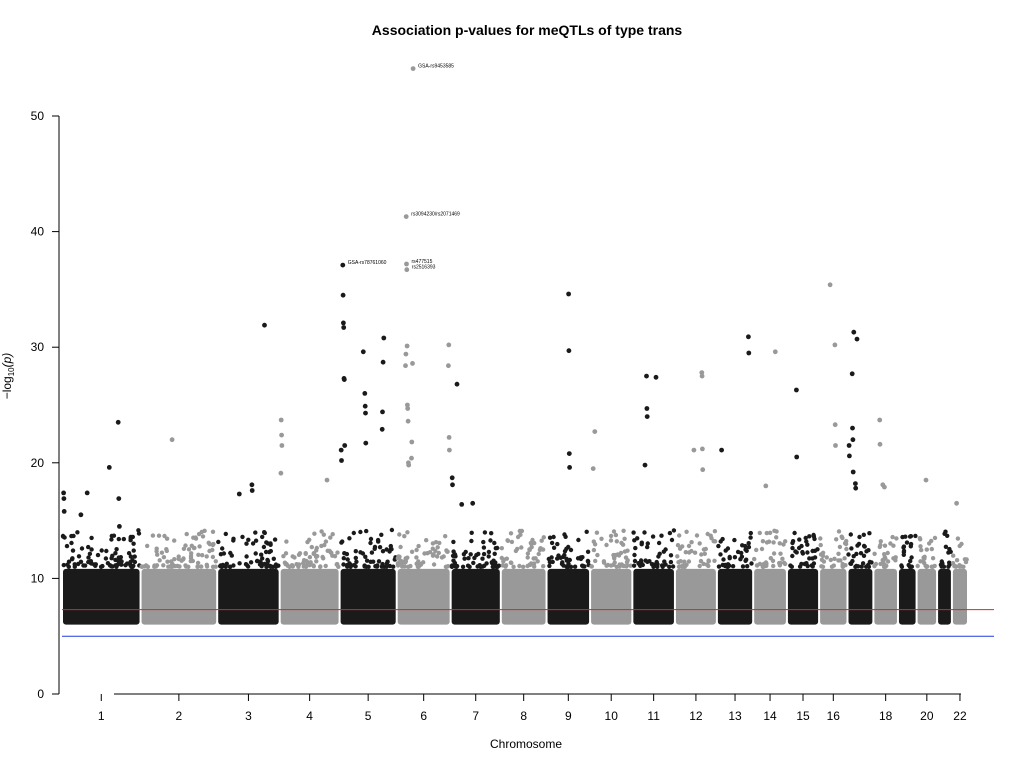  Describe the element at coordinates (514, 576) in the screenshot. I see `bulk-points` at that location.